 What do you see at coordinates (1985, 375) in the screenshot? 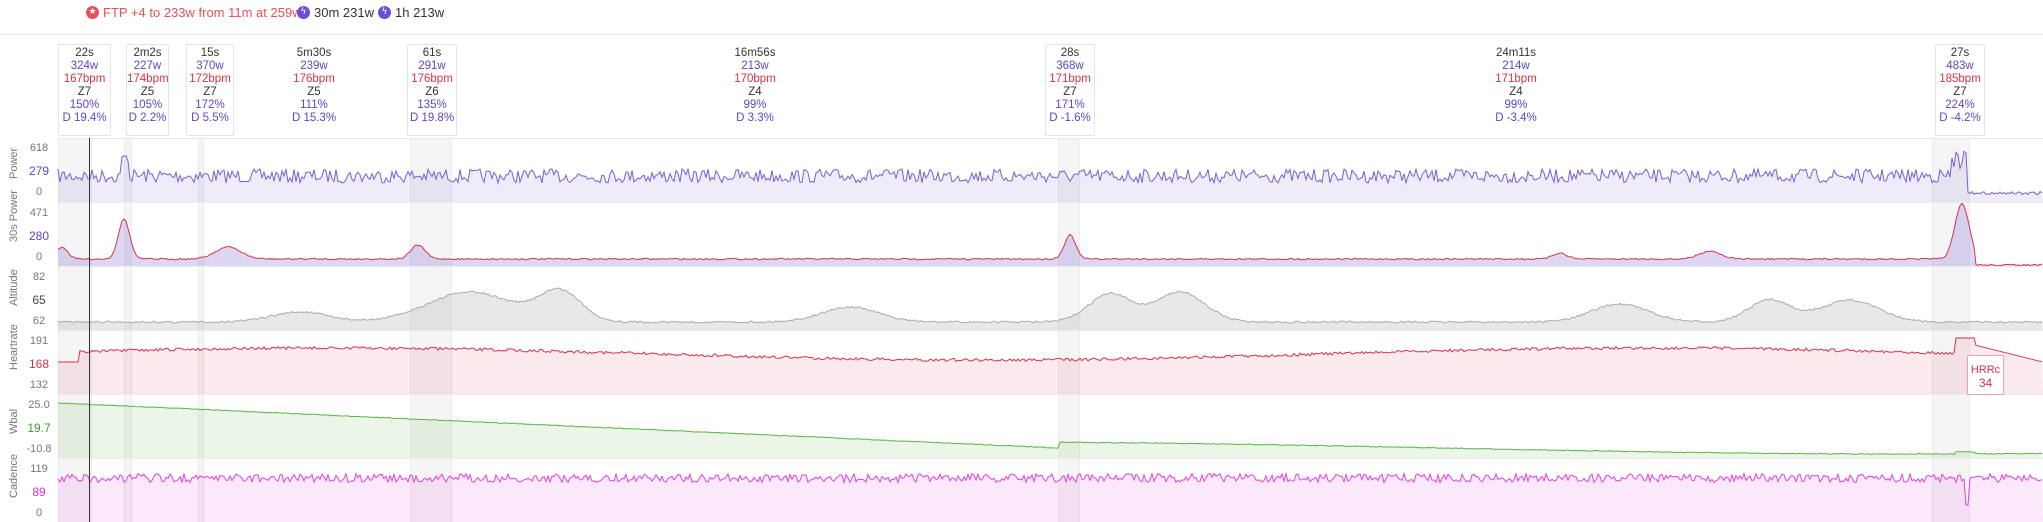
I see `hrrc-annotation: HRRc 34` at bounding box center [1985, 375].